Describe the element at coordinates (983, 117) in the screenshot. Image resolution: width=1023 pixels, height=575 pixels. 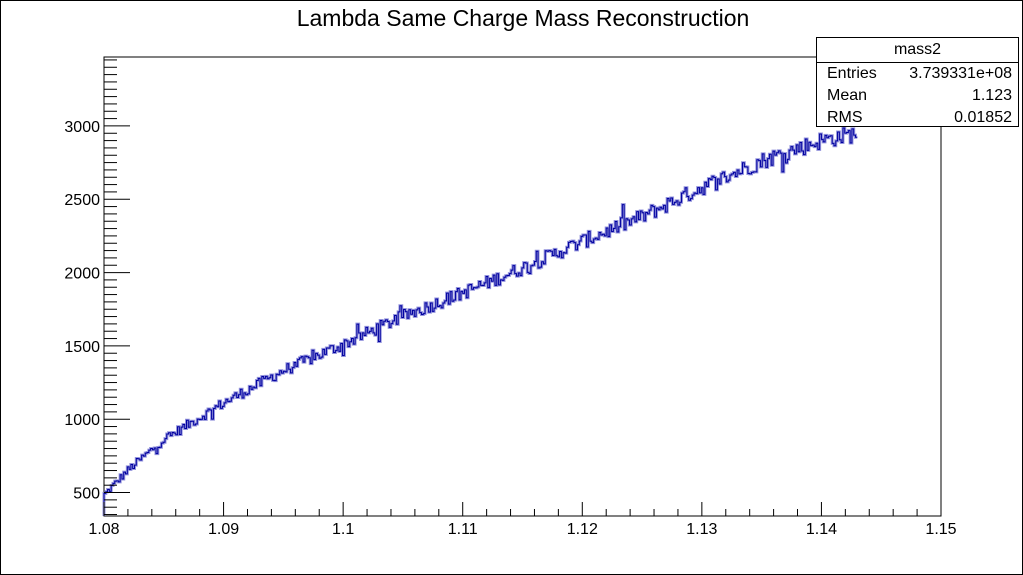
I see `stats-value: 0.01852` at that location.